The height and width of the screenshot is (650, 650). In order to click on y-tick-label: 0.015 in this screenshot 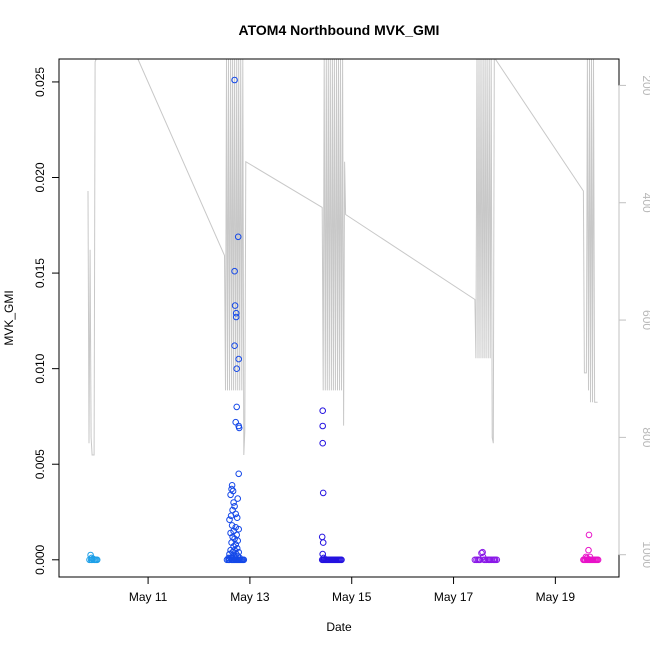, I will do `click(40, 273)`.